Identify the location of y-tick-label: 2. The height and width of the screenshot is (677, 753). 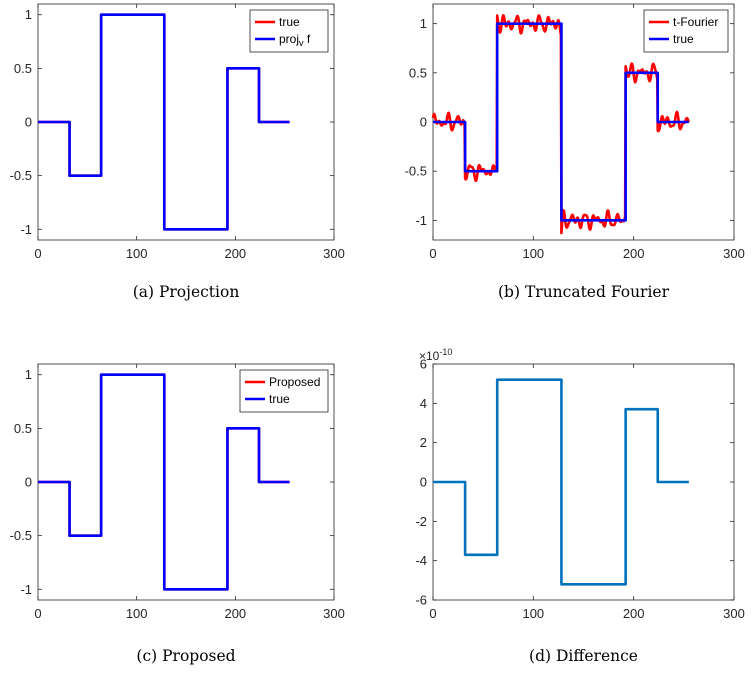
(423, 442).